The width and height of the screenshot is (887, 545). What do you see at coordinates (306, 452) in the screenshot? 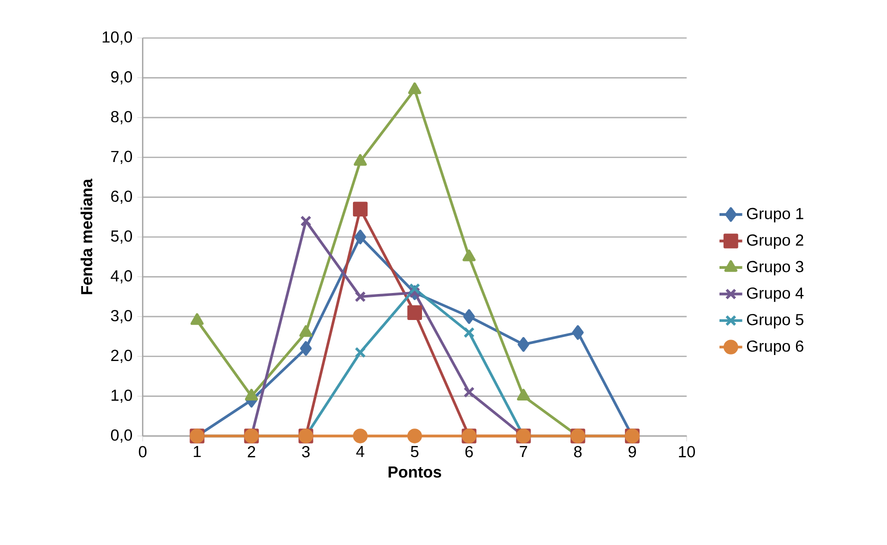
I see `x-tick-label: 3` at bounding box center [306, 452].